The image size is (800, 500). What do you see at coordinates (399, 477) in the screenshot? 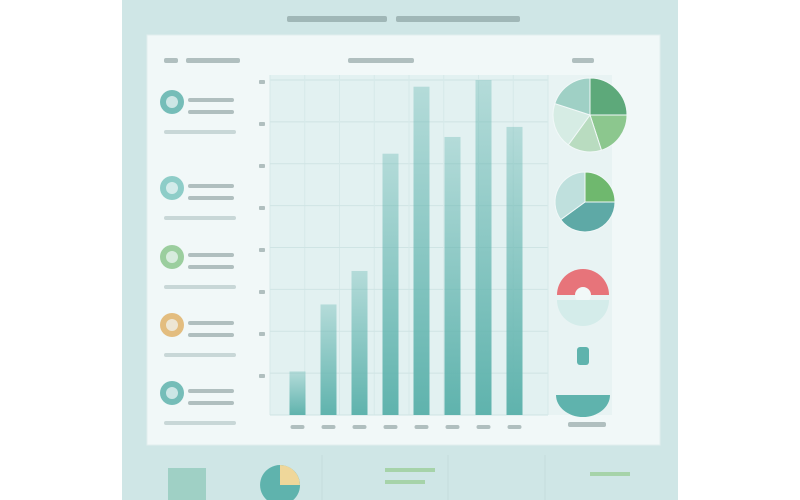
I see `bottom-strip` at bounding box center [399, 477].